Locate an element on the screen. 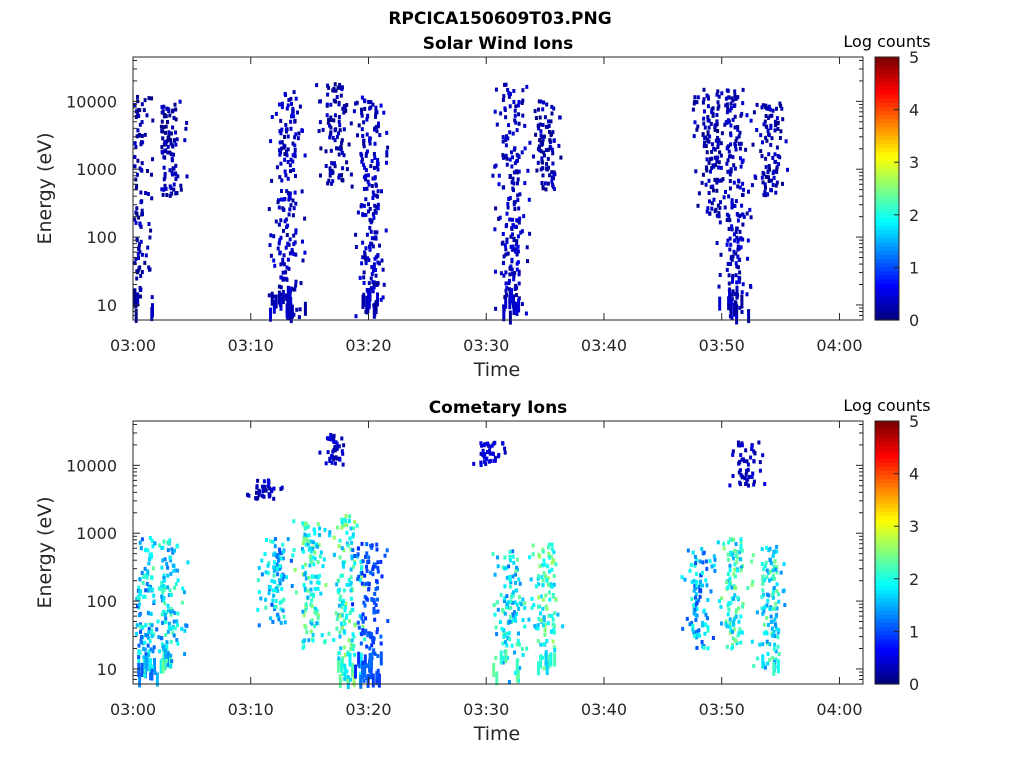 The image size is (1024, 768). colorbar-title: Log counts is located at coordinates (886, 41).